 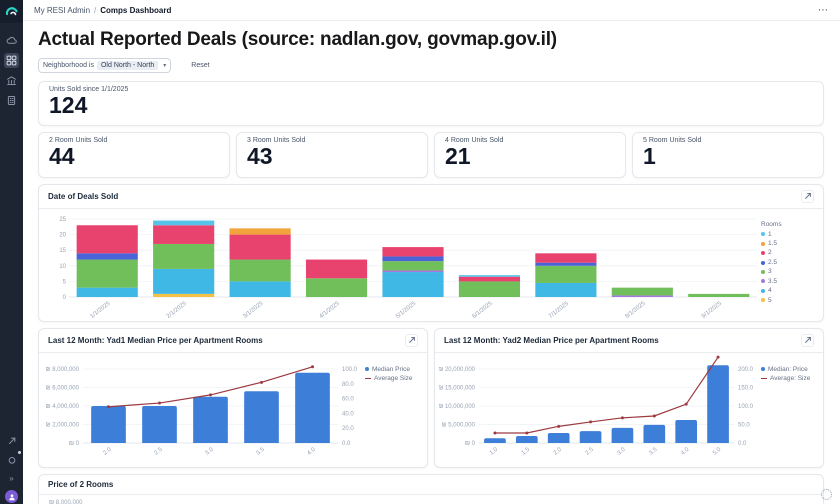 What do you see at coordinates (11, 440) in the screenshot?
I see `share-icon` at bounding box center [11, 440].